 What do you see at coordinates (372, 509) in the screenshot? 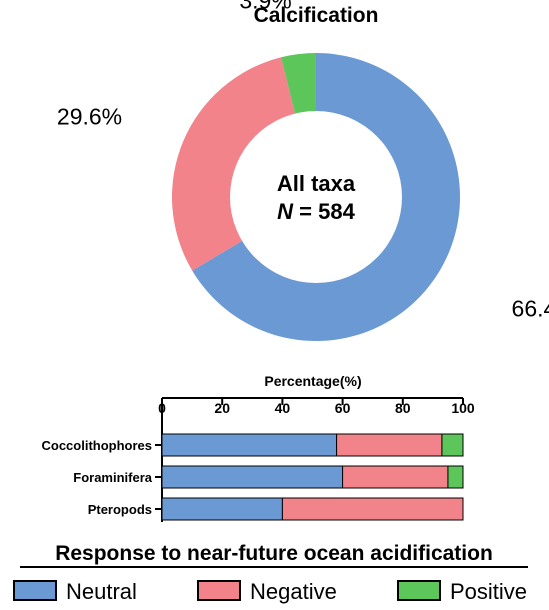
I see `bar-segment-pteropods-negative` at bounding box center [372, 509].